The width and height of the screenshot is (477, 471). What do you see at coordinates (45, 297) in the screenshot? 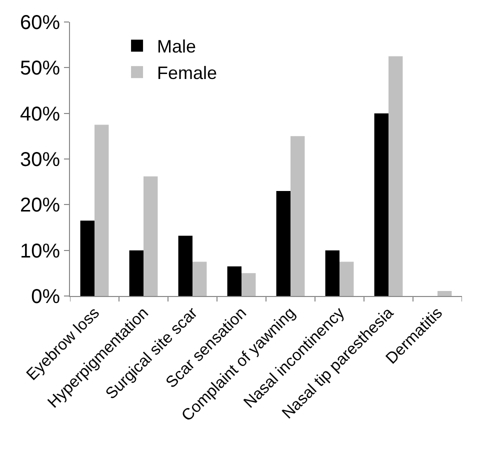
I see `y-tick-label: 0%` at bounding box center [45, 297].